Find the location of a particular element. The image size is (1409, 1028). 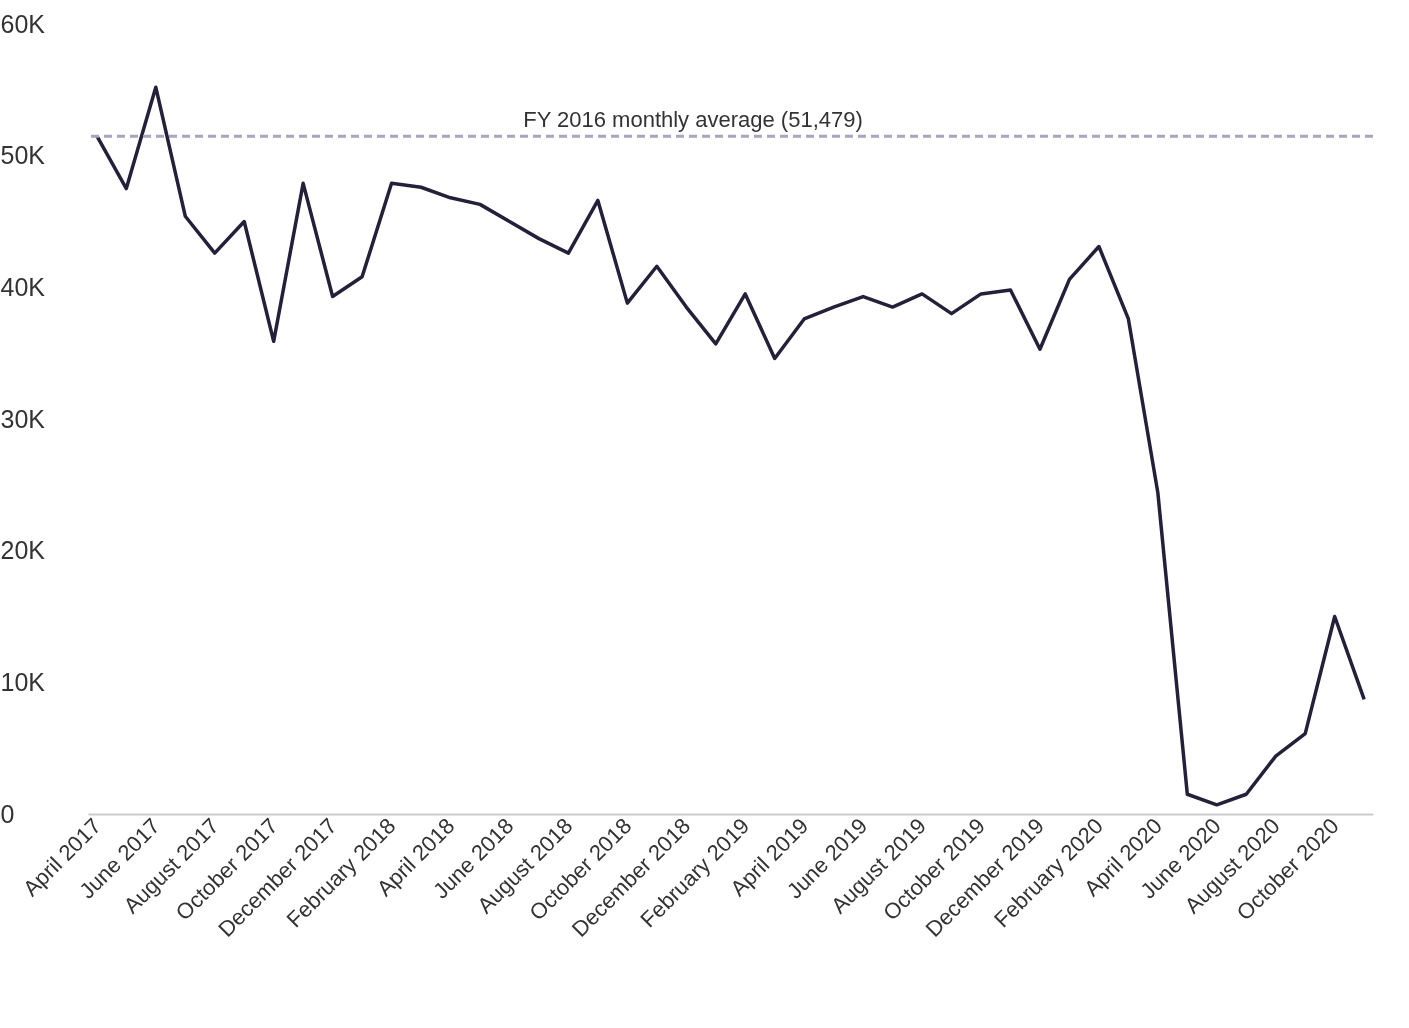

y-tick-label: 10K is located at coordinates (23, 681).